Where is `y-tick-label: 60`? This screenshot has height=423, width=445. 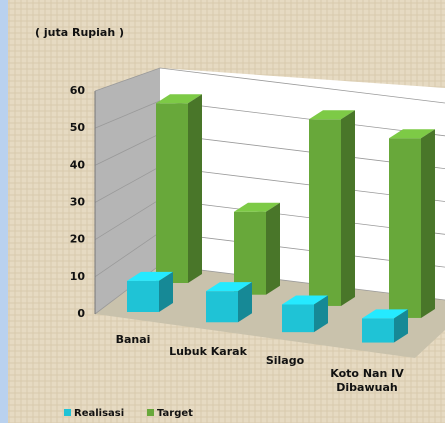
y-tick-label: 60 is located at coordinates (78, 90).